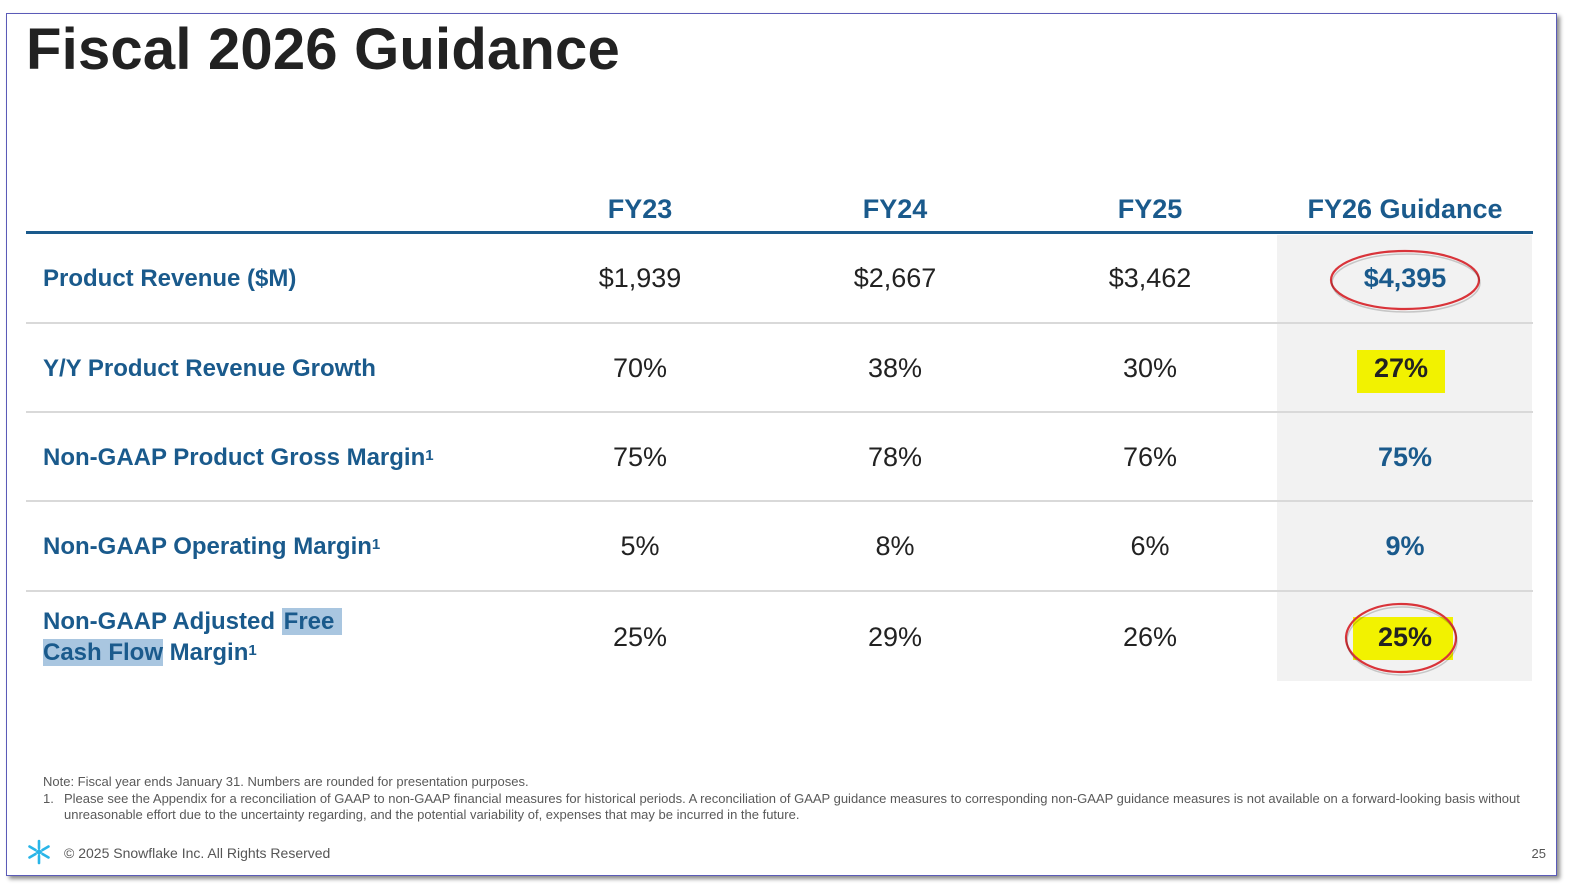  What do you see at coordinates (895, 209) in the screenshot?
I see `column-header-fy24: FY24` at bounding box center [895, 209].